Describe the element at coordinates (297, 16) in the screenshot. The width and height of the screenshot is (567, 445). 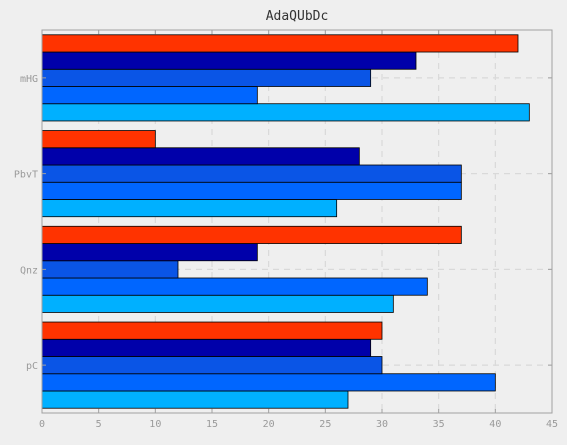
I see `chart-title: AdaQUbDc` at that location.